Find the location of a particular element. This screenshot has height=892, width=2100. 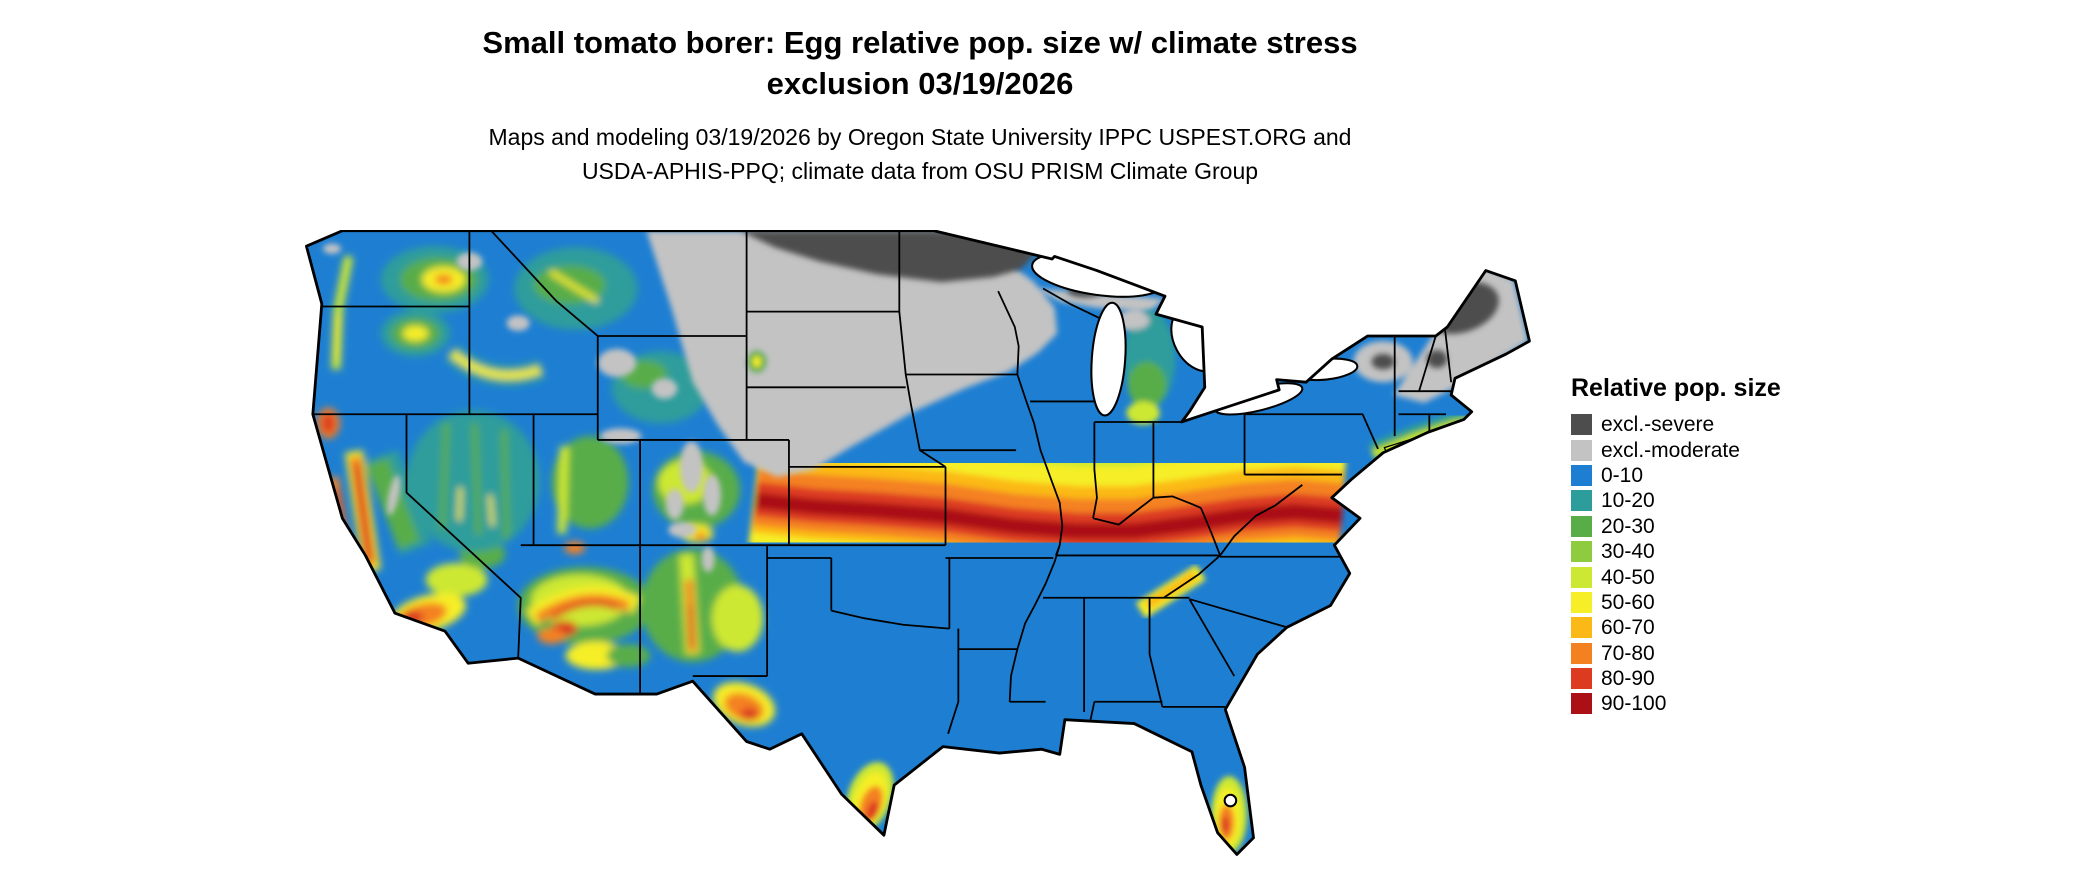

legend-label: 40-50 is located at coordinates (1628, 577).